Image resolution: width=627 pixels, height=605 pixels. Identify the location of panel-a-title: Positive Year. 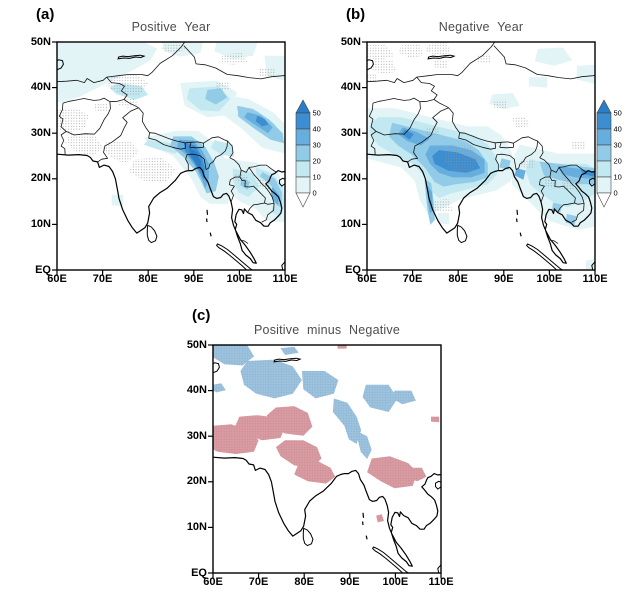
(171, 27).